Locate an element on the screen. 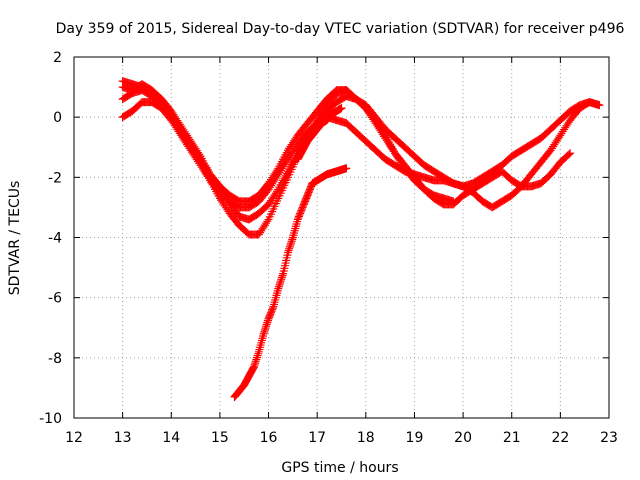  x-tick-label: 16 is located at coordinates (269, 438).